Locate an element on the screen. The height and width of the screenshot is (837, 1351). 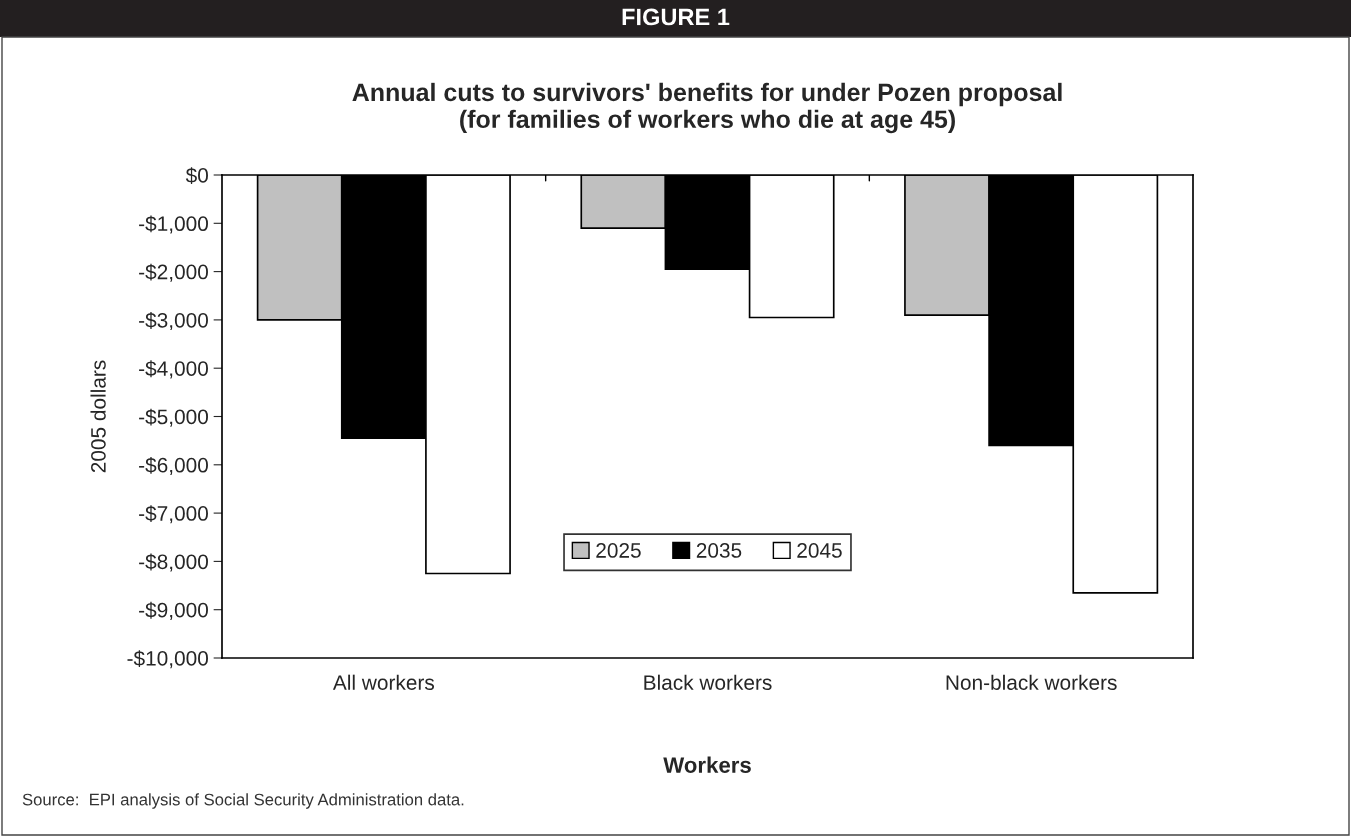
y-tick-label: -$3,000 is located at coordinates (173, 321).